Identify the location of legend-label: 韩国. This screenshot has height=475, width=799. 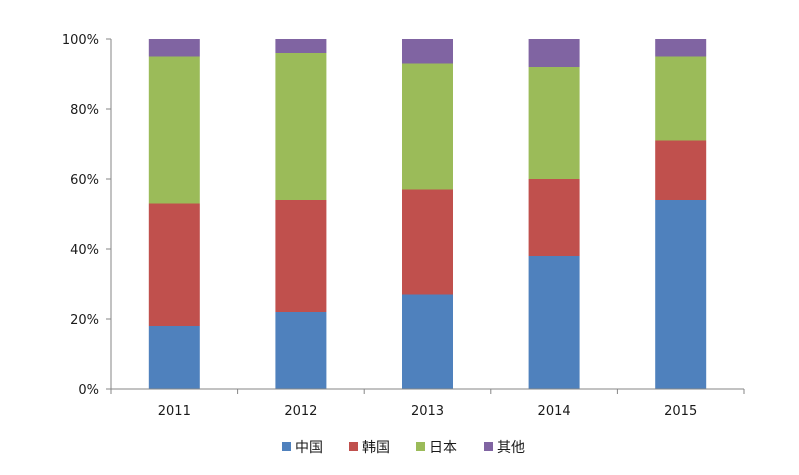
(376, 448).